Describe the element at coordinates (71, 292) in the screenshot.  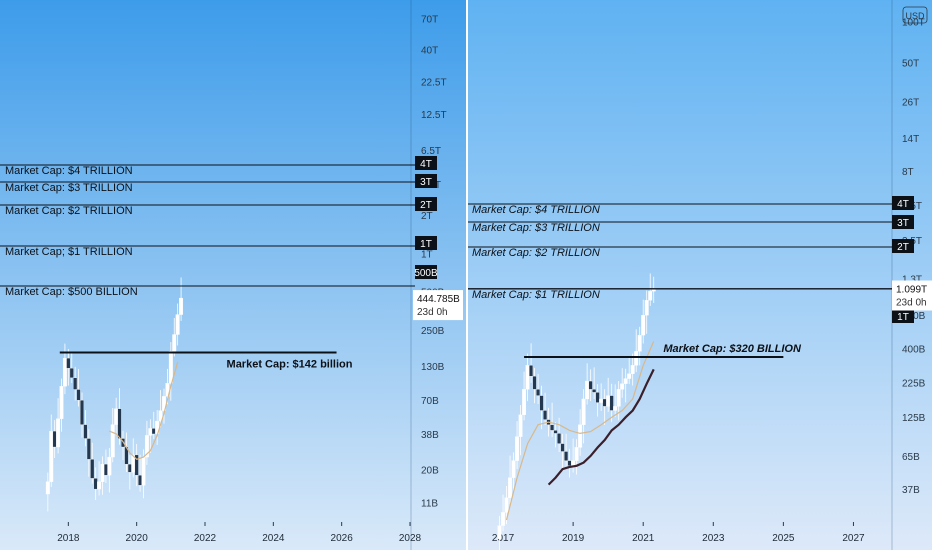
I see `level-label: Market Cap: $500 BILLION` at that location.